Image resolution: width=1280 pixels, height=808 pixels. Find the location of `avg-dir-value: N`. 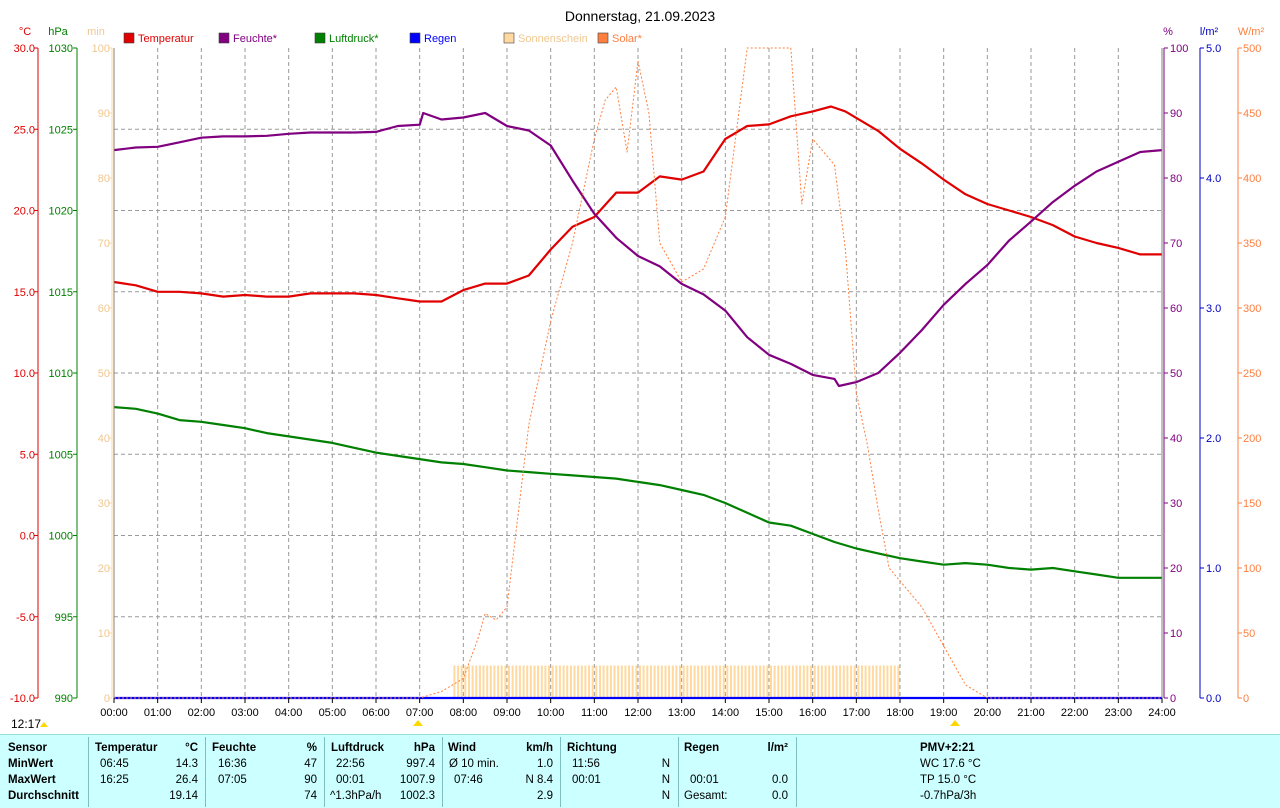

avg-dir-value: N is located at coordinates (665, 796).